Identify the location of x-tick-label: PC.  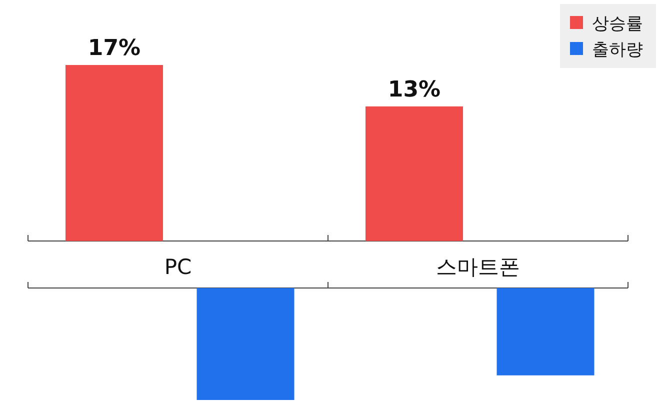
(178, 267).